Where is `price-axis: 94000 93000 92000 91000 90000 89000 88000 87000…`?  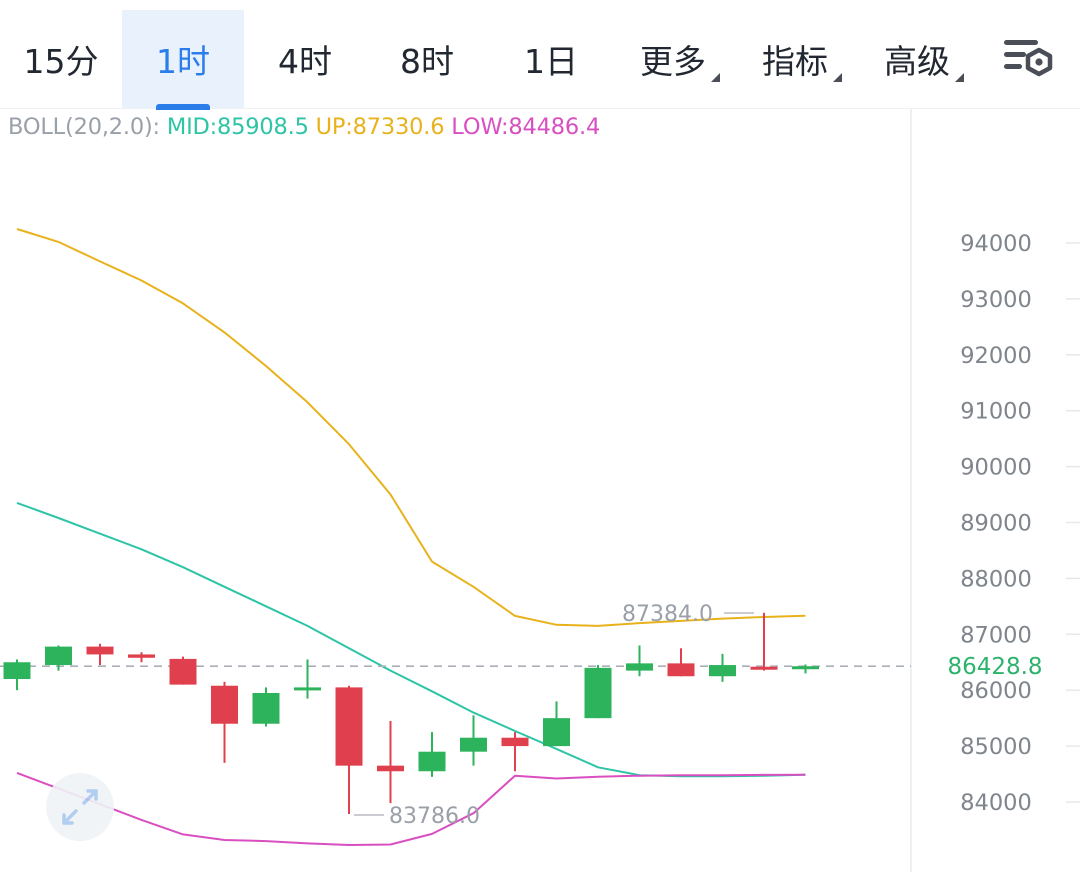
price-axis: 94000 93000 92000 91000 90000 89000 88000 87000… is located at coordinates (1020, 523).